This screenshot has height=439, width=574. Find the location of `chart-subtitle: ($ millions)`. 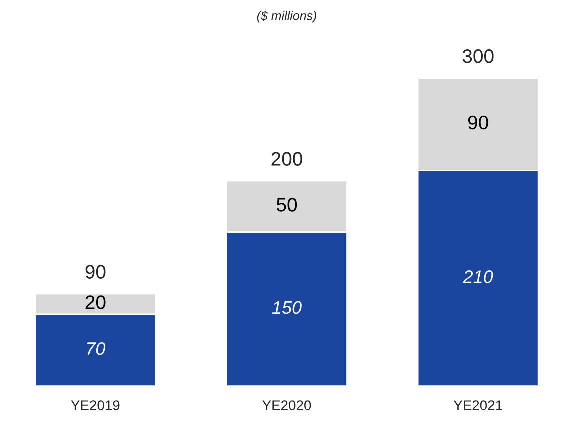

chart-subtitle: ($ millions) is located at coordinates (286, 16).